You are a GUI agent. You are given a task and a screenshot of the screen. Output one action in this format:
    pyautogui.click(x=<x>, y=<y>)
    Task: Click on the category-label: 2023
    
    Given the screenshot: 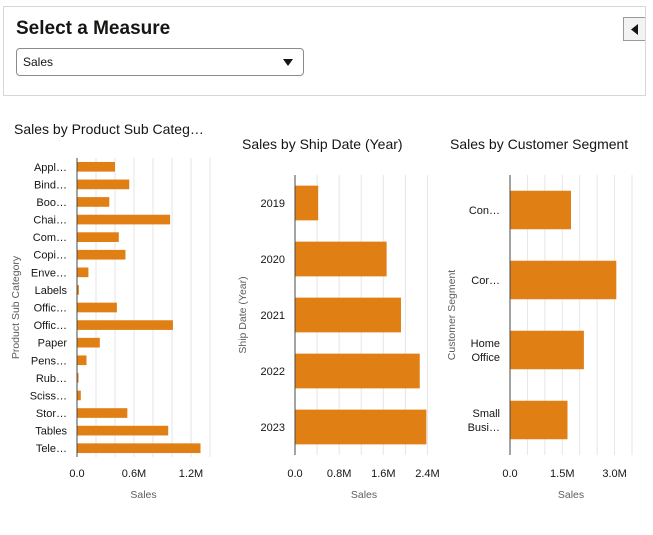 What is the action you would take?
    pyautogui.click(x=273, y=428)
    